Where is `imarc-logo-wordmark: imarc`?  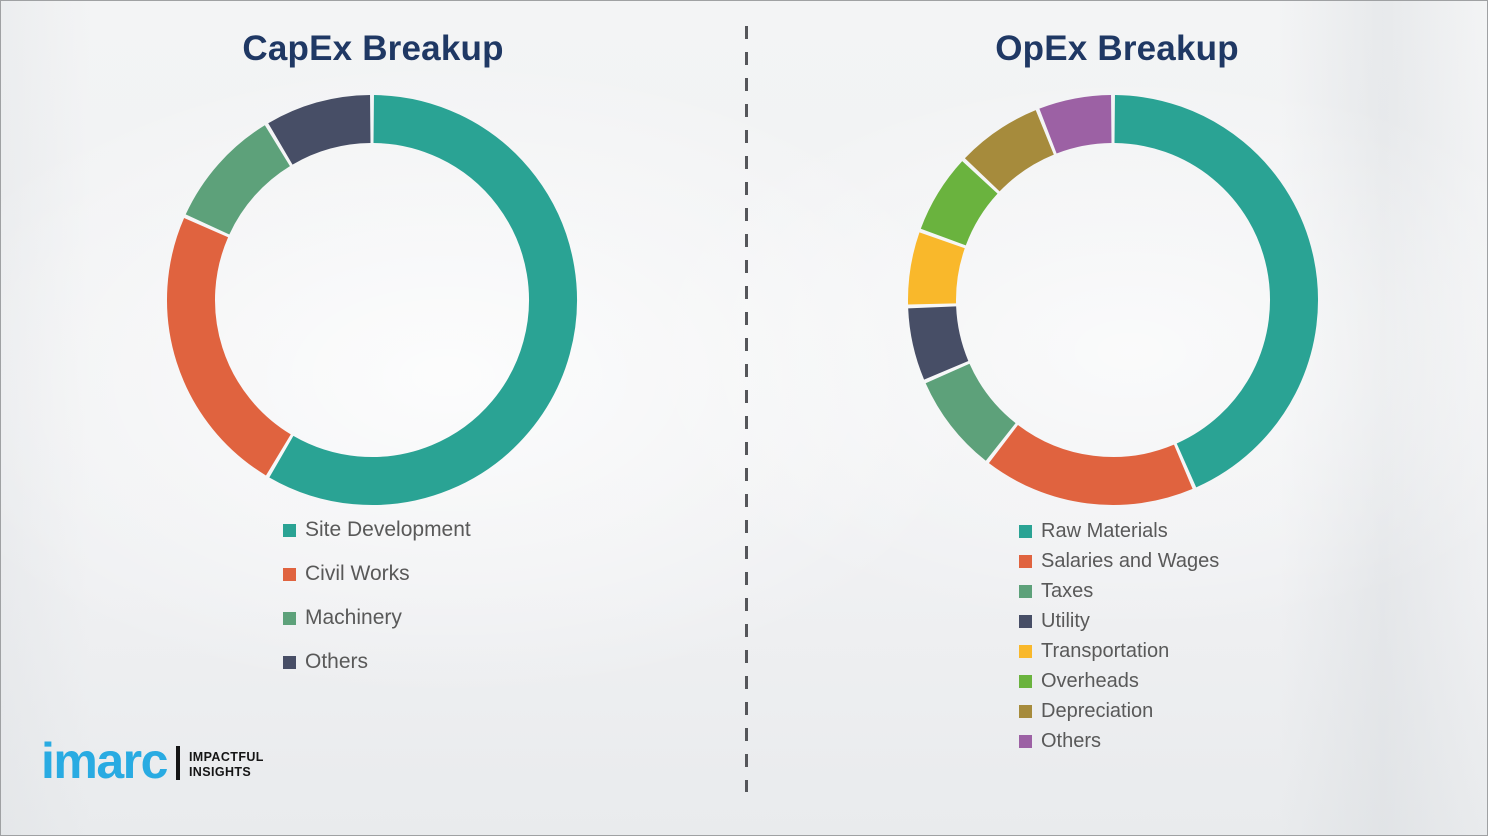 imarc-logo-wordmark: imarc is located at coordinates (104, 761).